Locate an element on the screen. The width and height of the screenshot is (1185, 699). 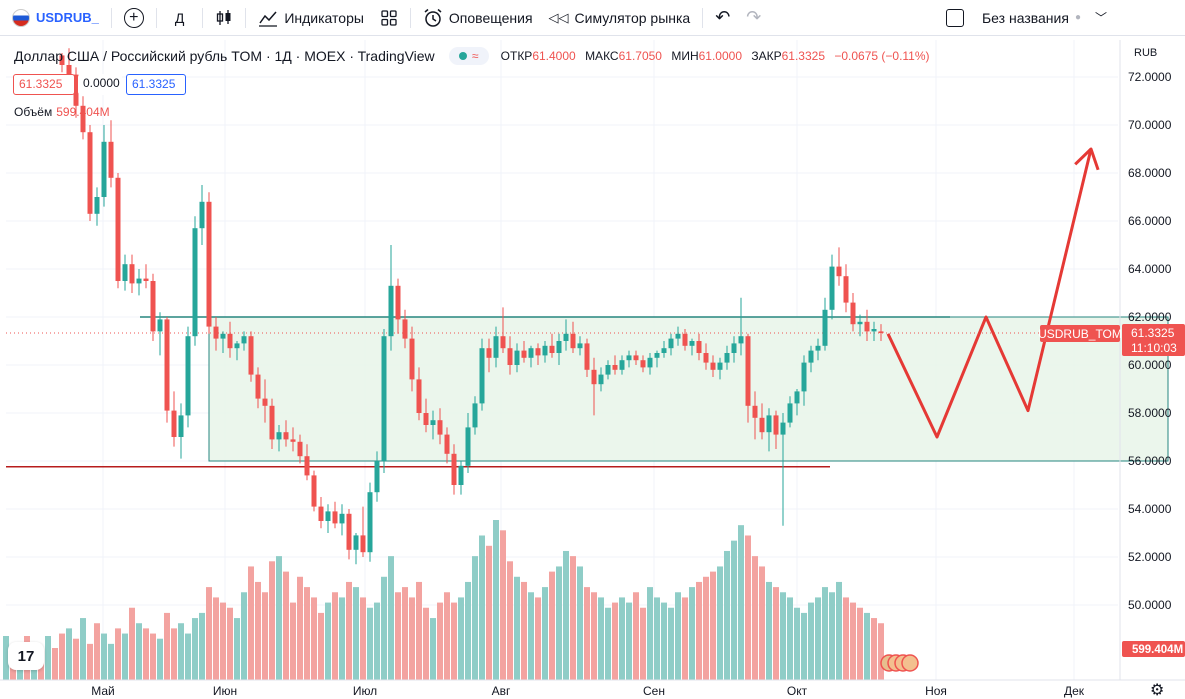
compare-button: + is located at coordinates (134, 18).